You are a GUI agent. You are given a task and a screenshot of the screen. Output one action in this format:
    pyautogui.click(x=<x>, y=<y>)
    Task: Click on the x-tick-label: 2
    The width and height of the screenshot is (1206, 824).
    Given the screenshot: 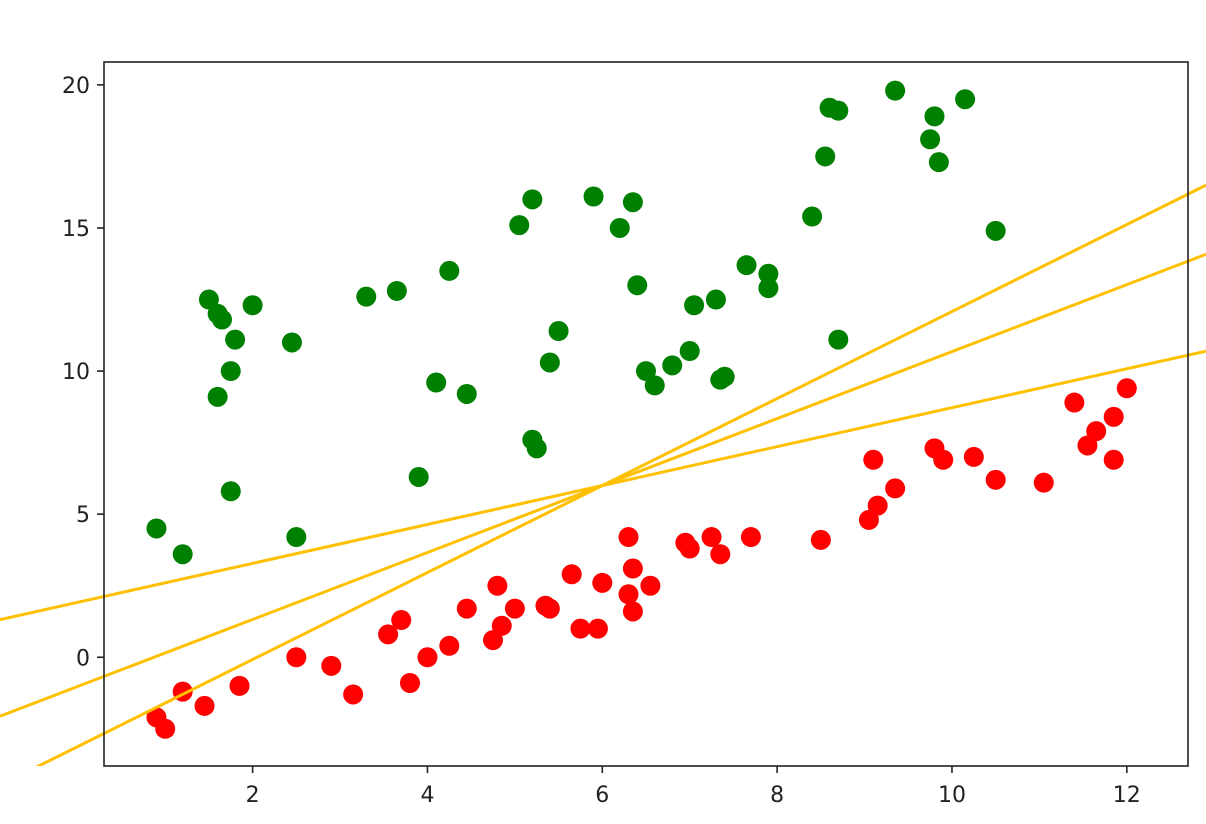 What is the action you would take?
    pyautogui.click(x=253, y=795)
    